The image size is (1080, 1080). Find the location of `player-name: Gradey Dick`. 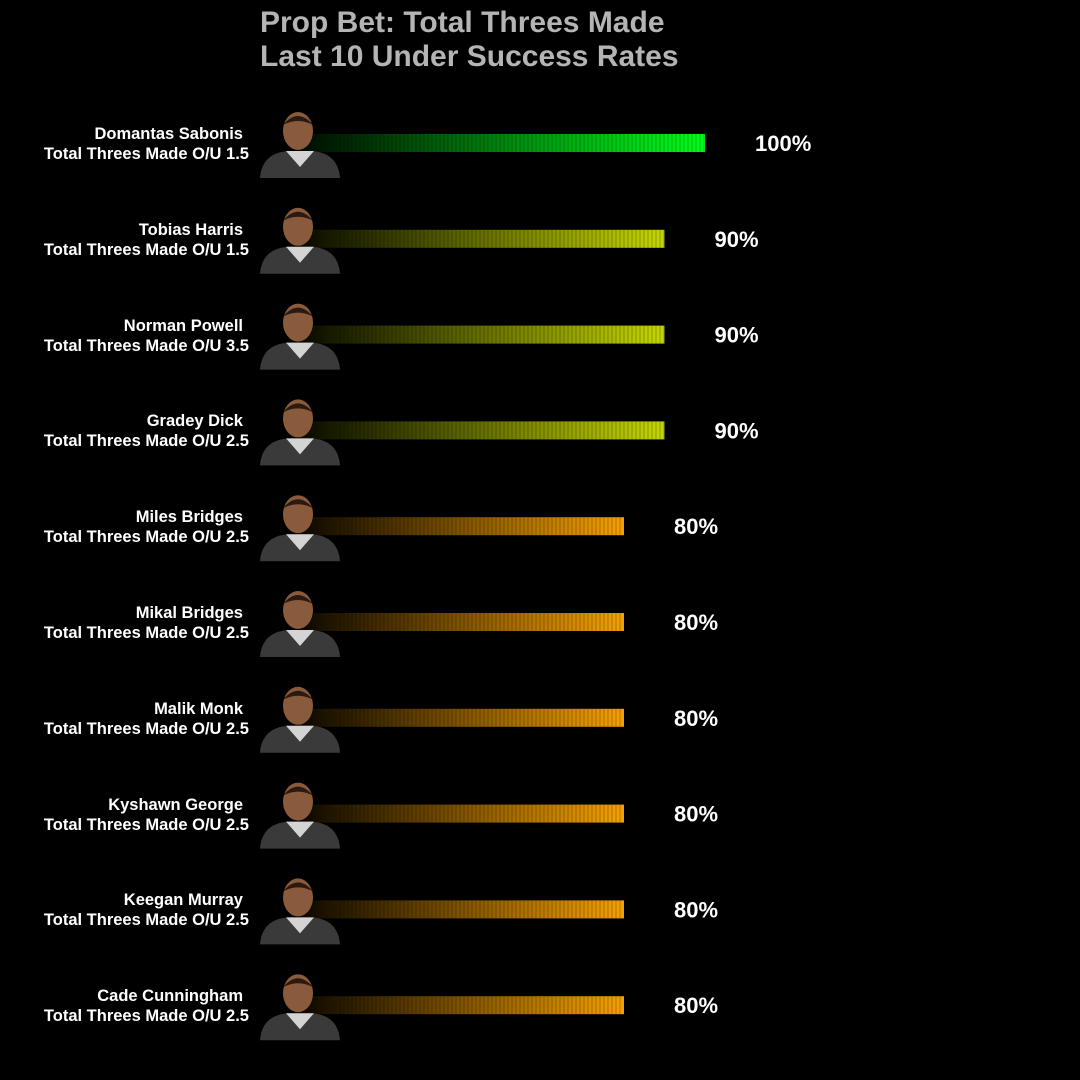

player-name: Gradey Dick is located at coordinates (194, 421).